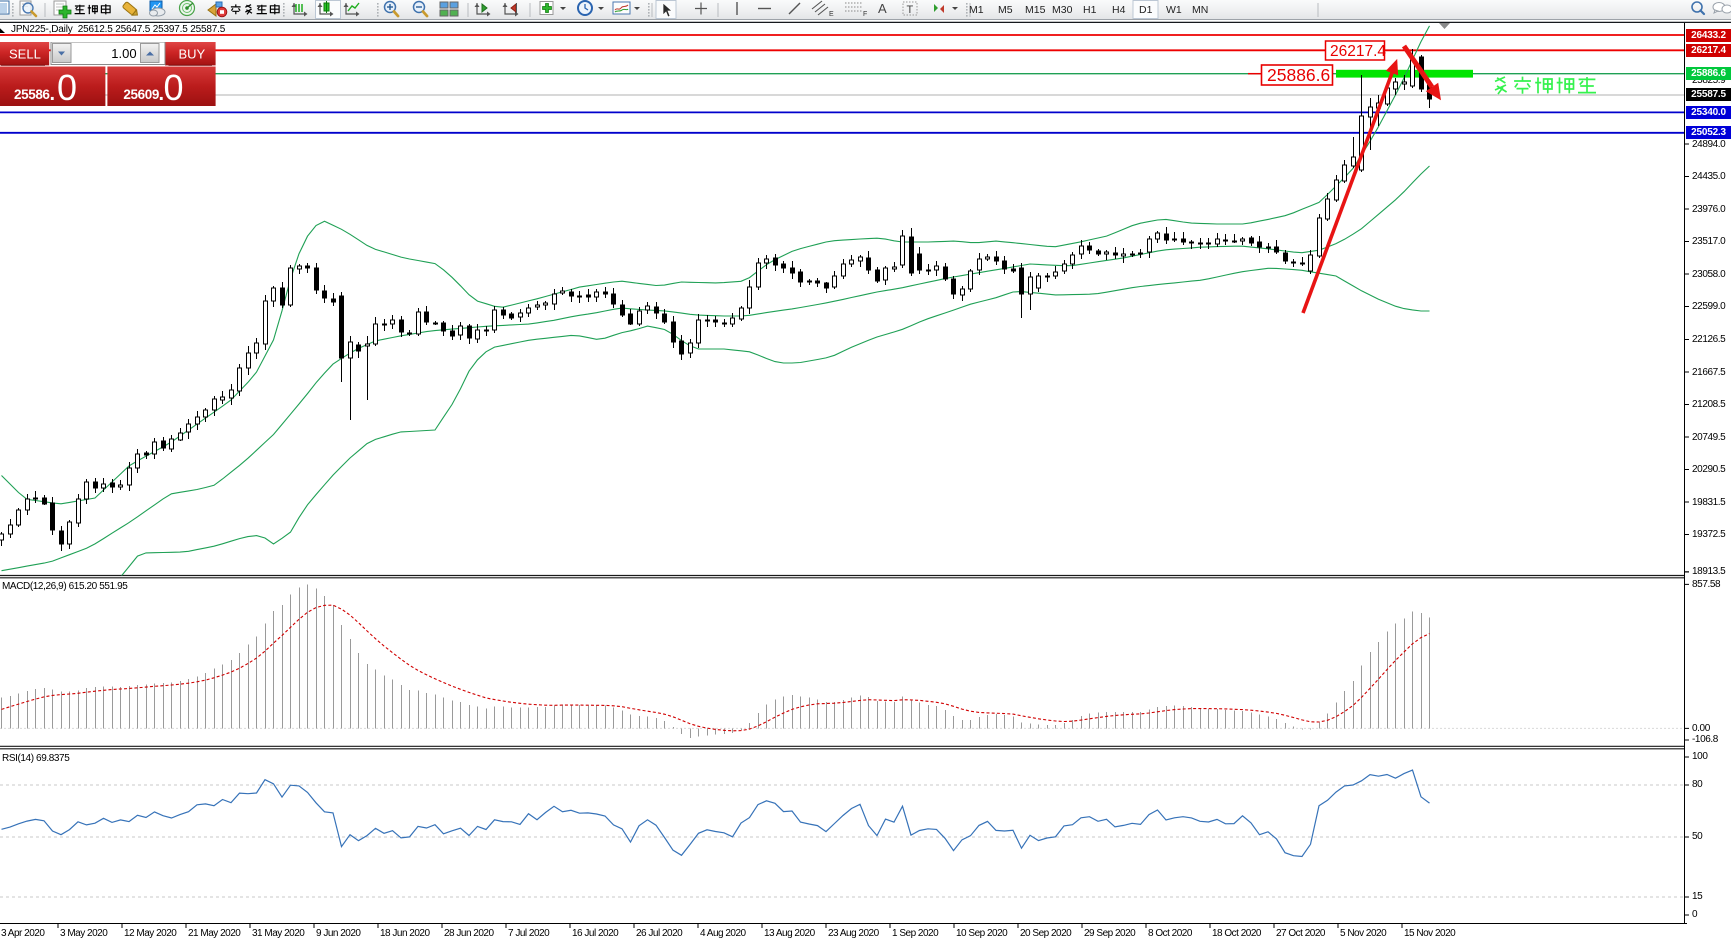 The image size is (1731, 940). I want to click on svg-text: 23 Aug 2020, so click(854, 933).